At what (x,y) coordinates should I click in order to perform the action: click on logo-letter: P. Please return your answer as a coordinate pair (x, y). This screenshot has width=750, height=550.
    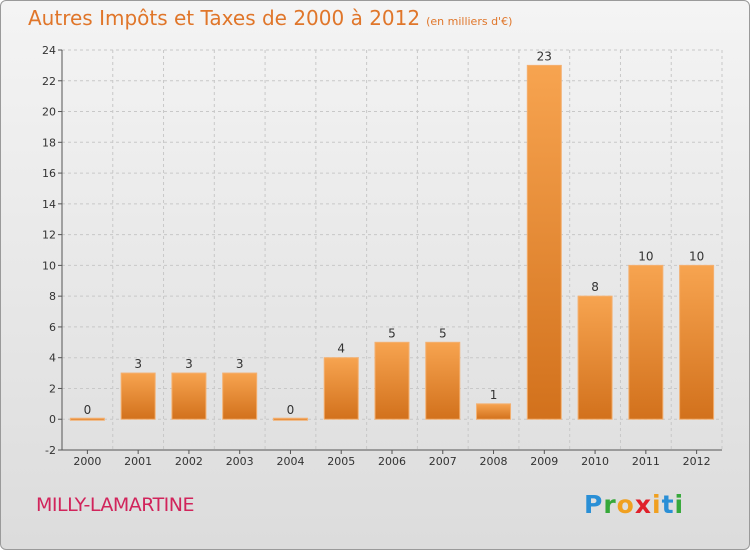
    Looking at the image, I should click on (594, 504).